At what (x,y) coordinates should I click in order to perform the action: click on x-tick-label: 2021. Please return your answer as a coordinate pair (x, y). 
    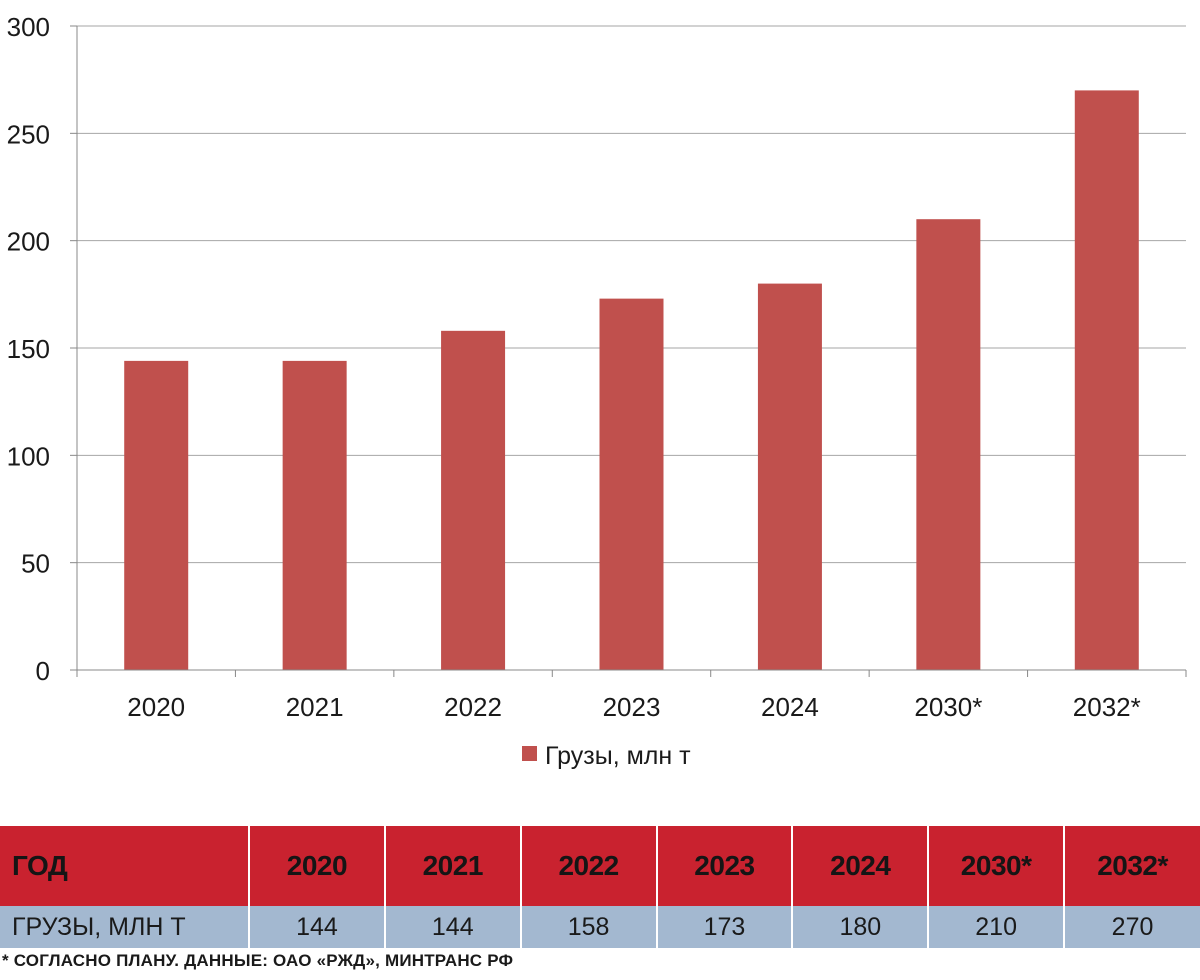
    Looking at the image, I should click on (315, 707).